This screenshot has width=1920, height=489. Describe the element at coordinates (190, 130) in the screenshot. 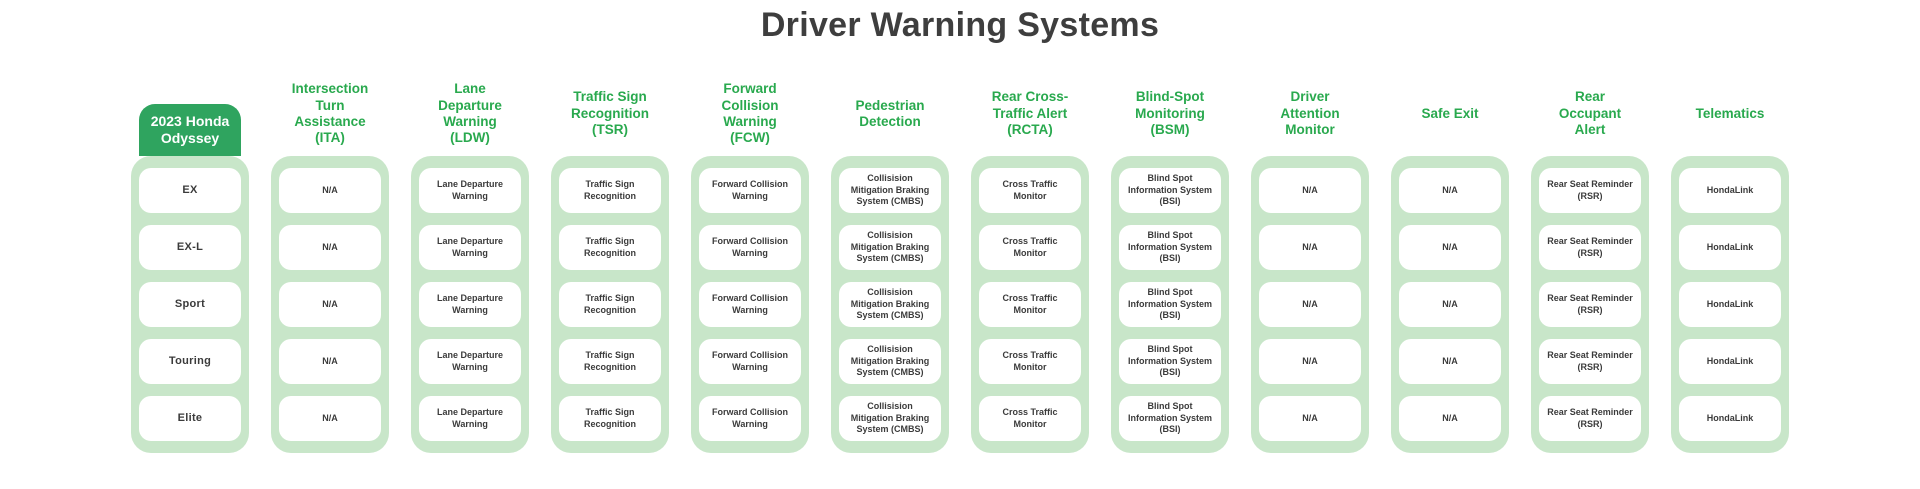

I see `vehicle-header-badge: 2023 Honda Odyssey` at that location.